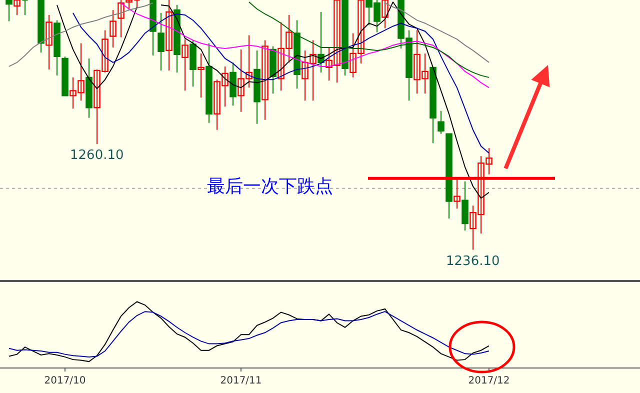  What do you see at coordinates (65, 380) in the screenshot?
I see `x-tick-label: 2017/10` at bounding box center [65, 380].